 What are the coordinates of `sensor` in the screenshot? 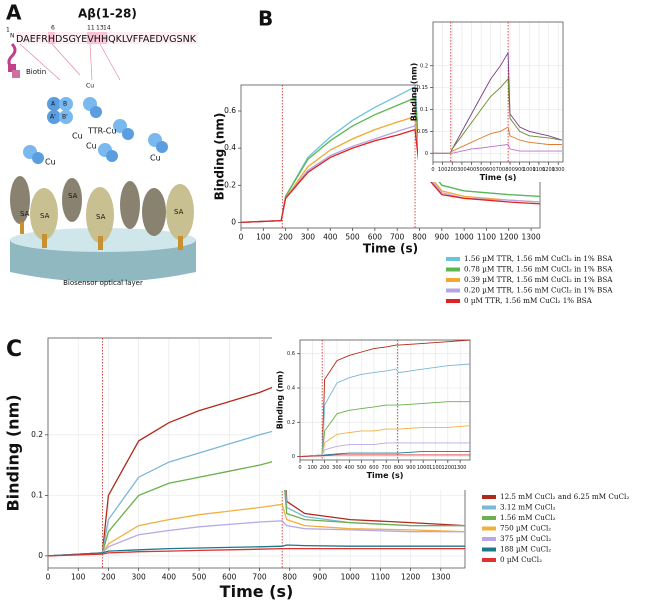 It's located at (103, 229).